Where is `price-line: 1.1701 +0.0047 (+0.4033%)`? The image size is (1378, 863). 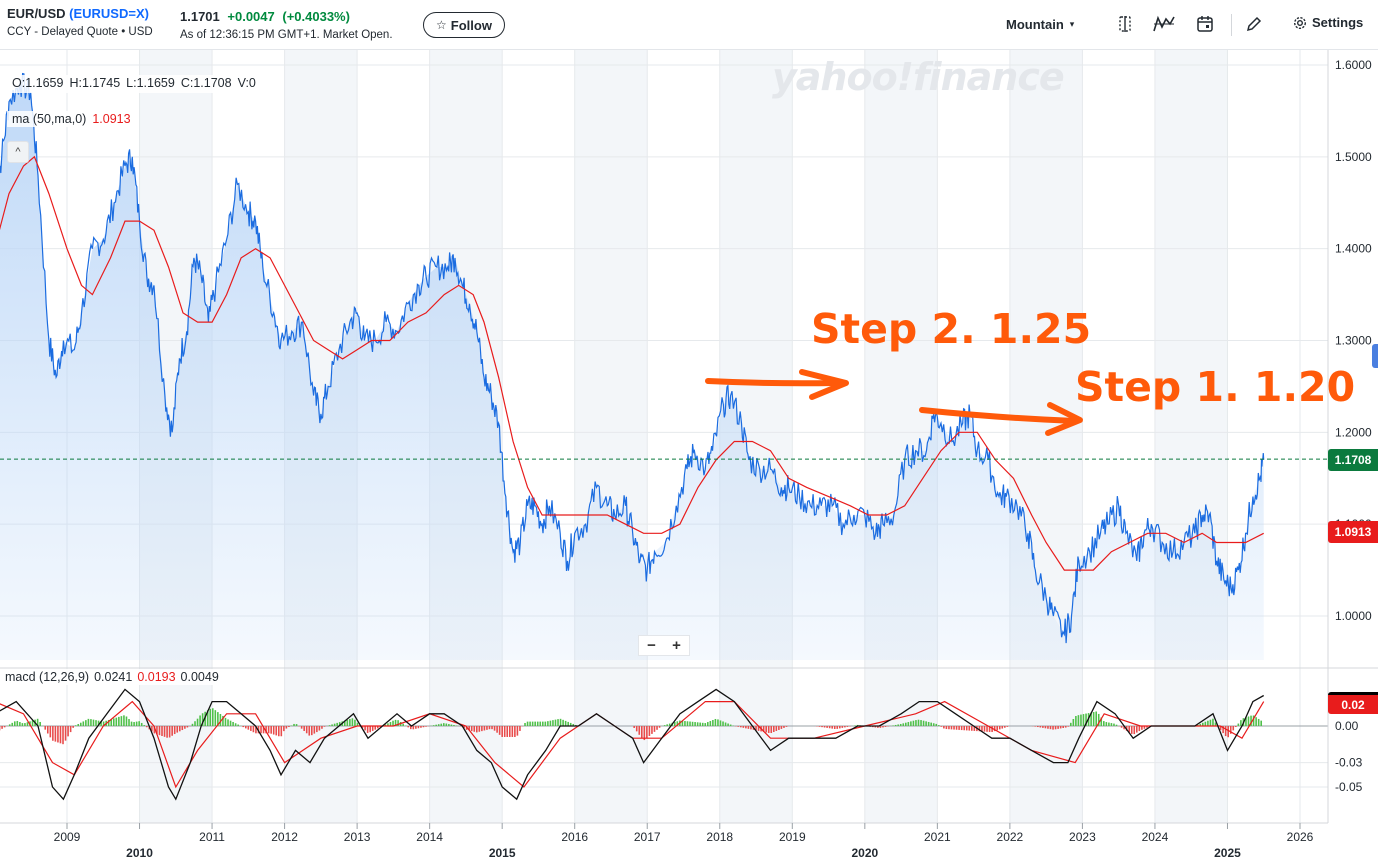
price-line: 1.1701 +0.0047 (+0.4033%) is located at coordinates (265, 16).